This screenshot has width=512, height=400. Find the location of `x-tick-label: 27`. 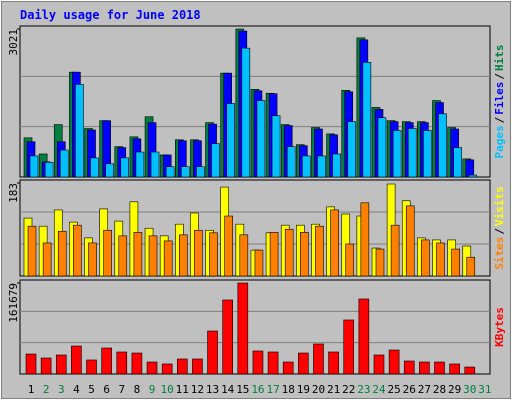

x-tick-label: 27 is located at coordinates (424, 389).